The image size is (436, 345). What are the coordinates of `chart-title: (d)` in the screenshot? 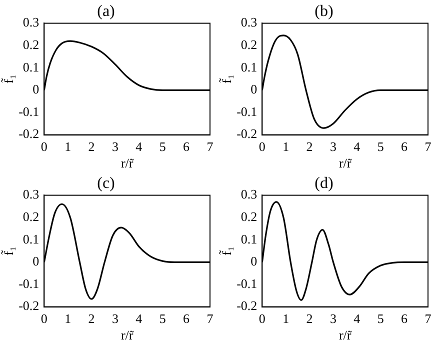 It's located at (324, 183).